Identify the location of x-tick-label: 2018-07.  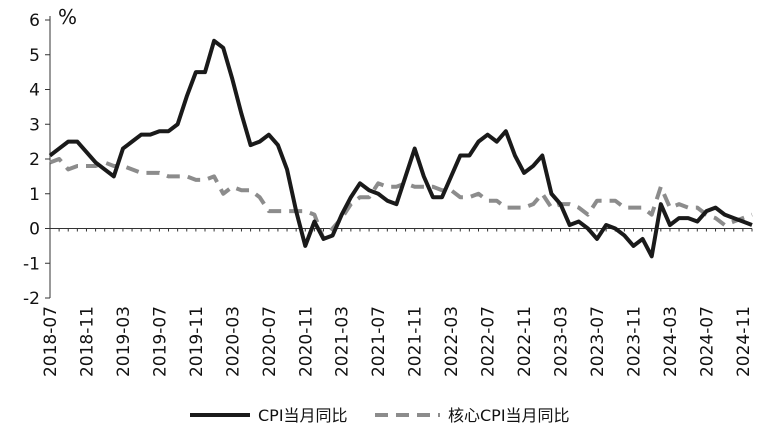
(51, 341).